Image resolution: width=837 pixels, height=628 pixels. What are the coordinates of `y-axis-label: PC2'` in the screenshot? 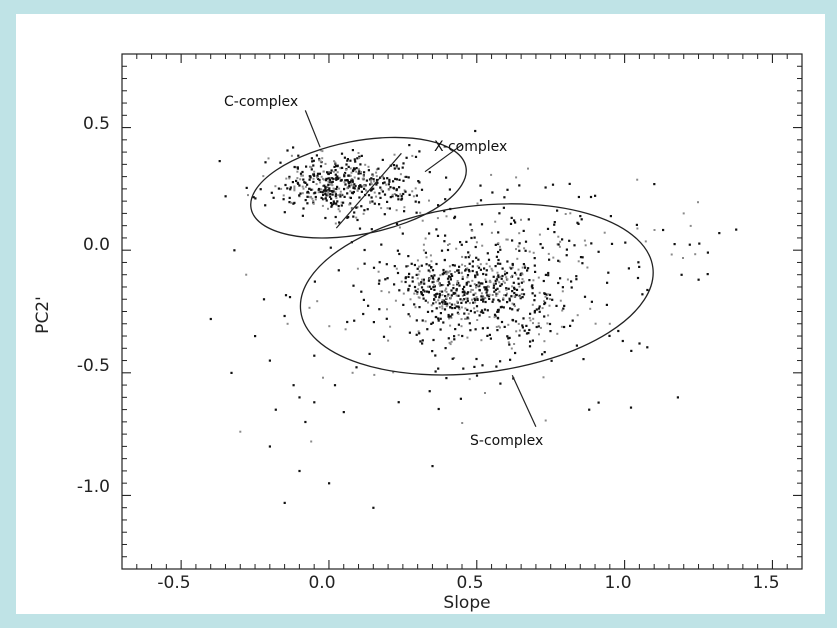 It's located at (43, 315).